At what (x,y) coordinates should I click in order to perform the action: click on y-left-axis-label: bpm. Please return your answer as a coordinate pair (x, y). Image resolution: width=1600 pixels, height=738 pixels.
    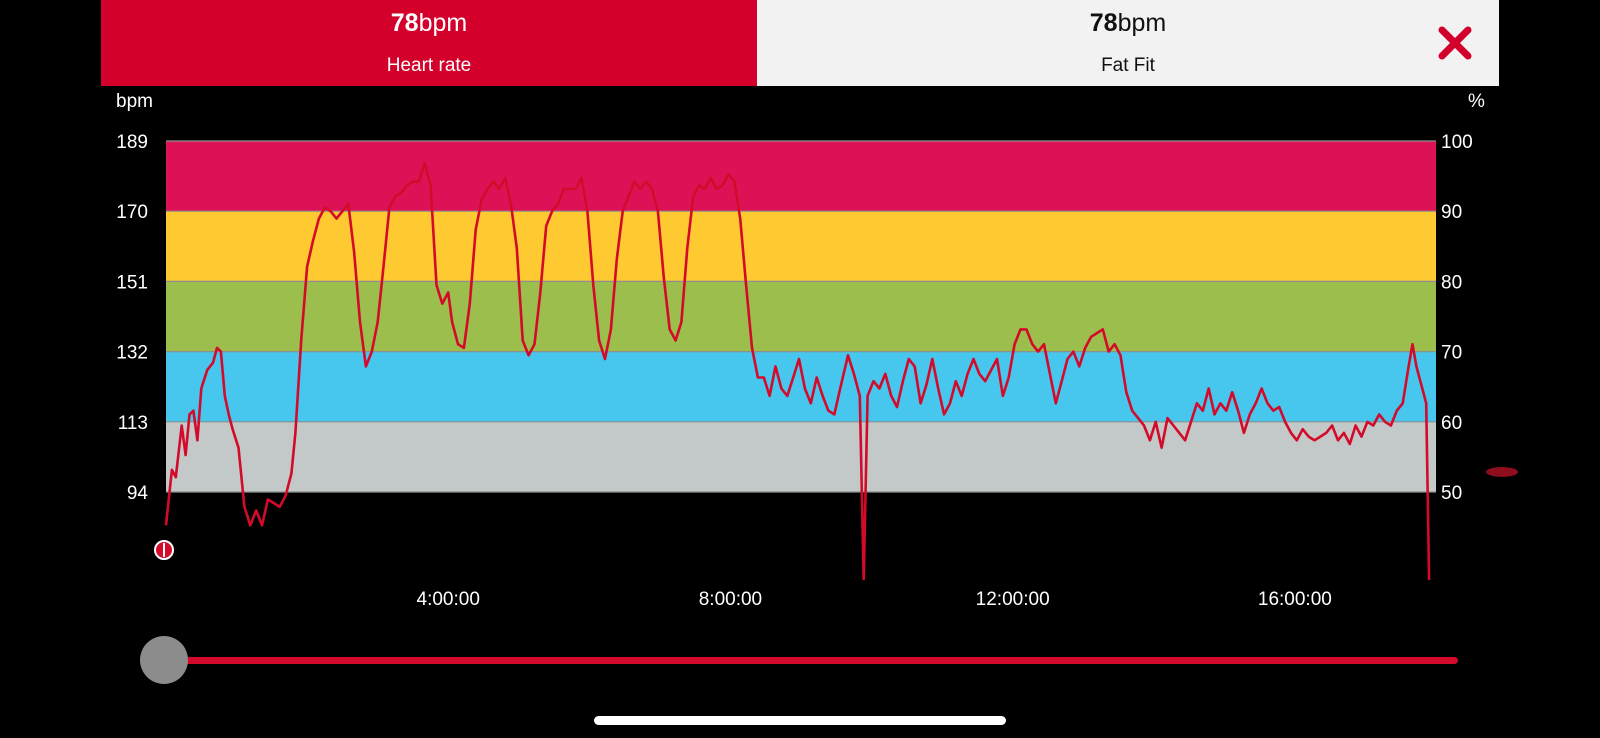
    Looking at the image, I should click on (134, 101).